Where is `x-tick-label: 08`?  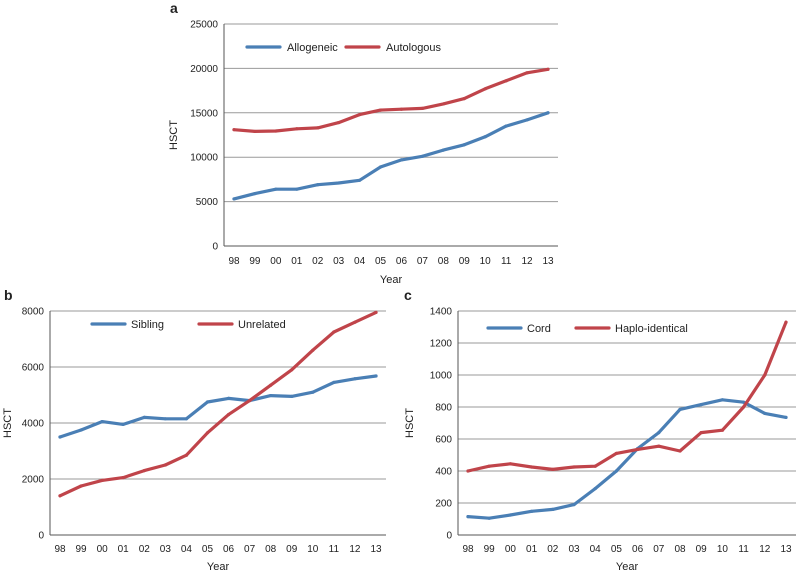
x-tick-label: 08 is located at coordinates (271, 549).